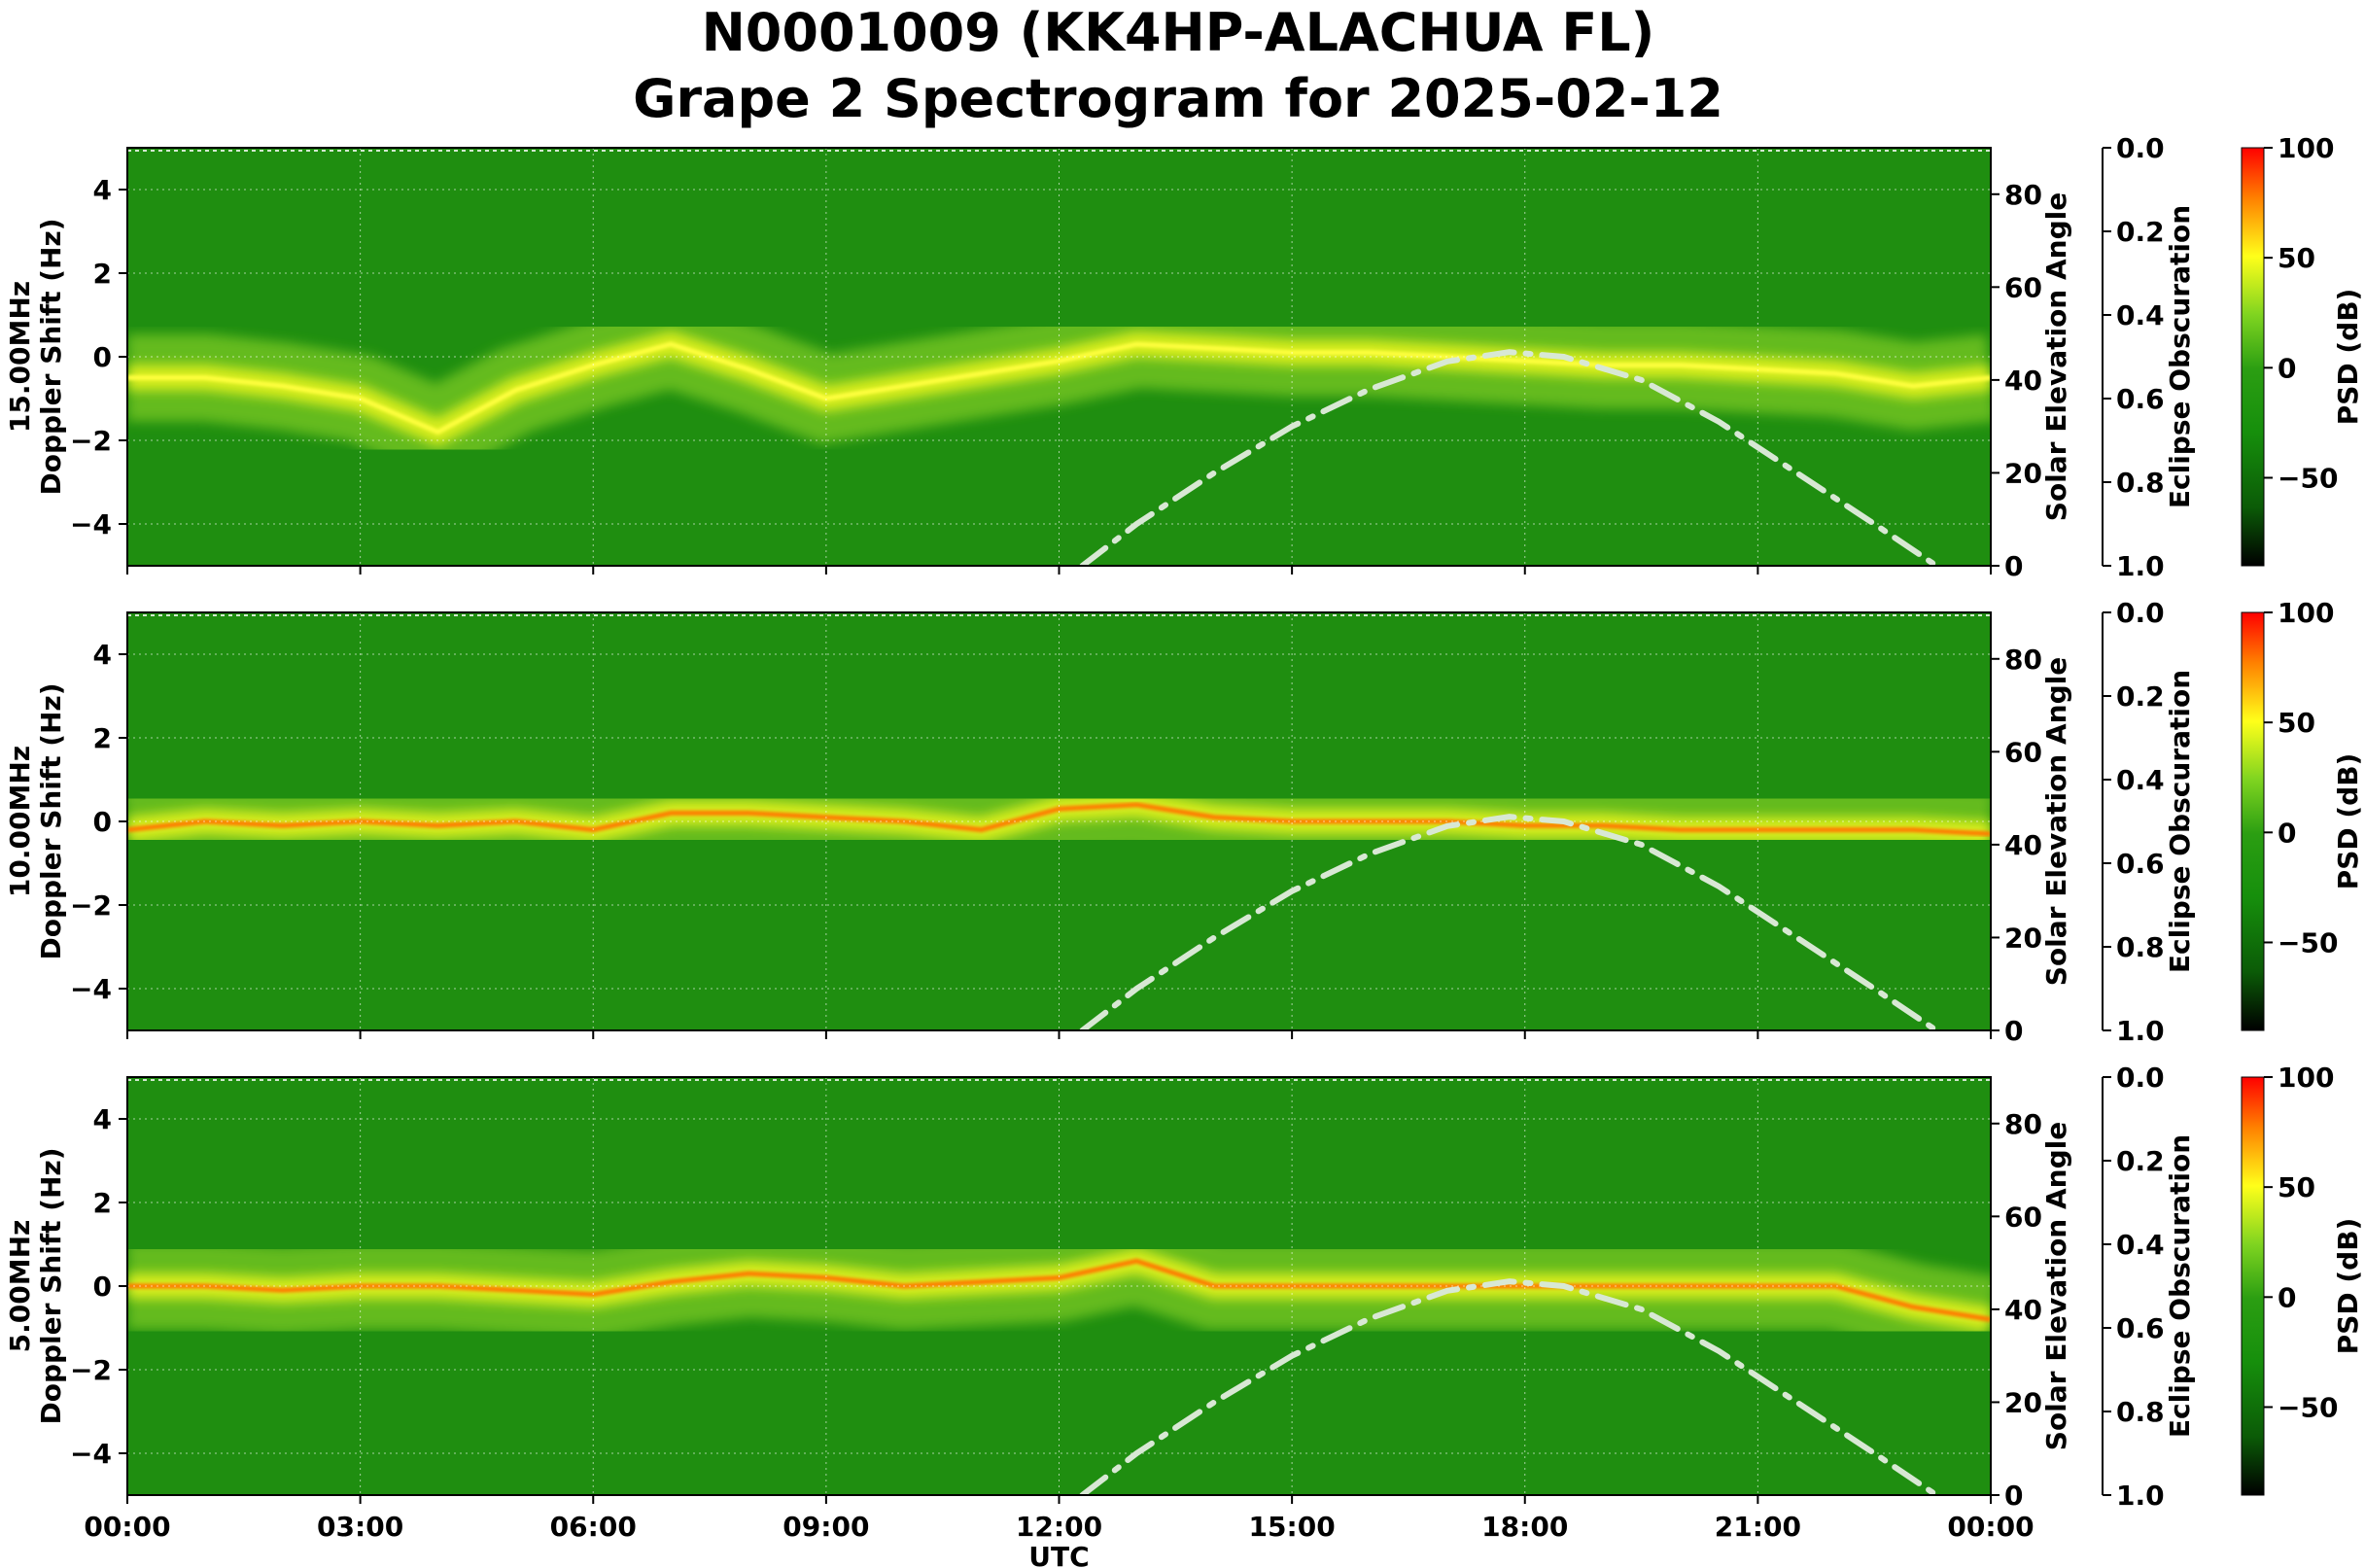 The height and width of the screenshot is (1568, 2365). Describe the element at coordinates (593, 1527) in the screenshot. I see `x-tick-label: 06:00` at that location.